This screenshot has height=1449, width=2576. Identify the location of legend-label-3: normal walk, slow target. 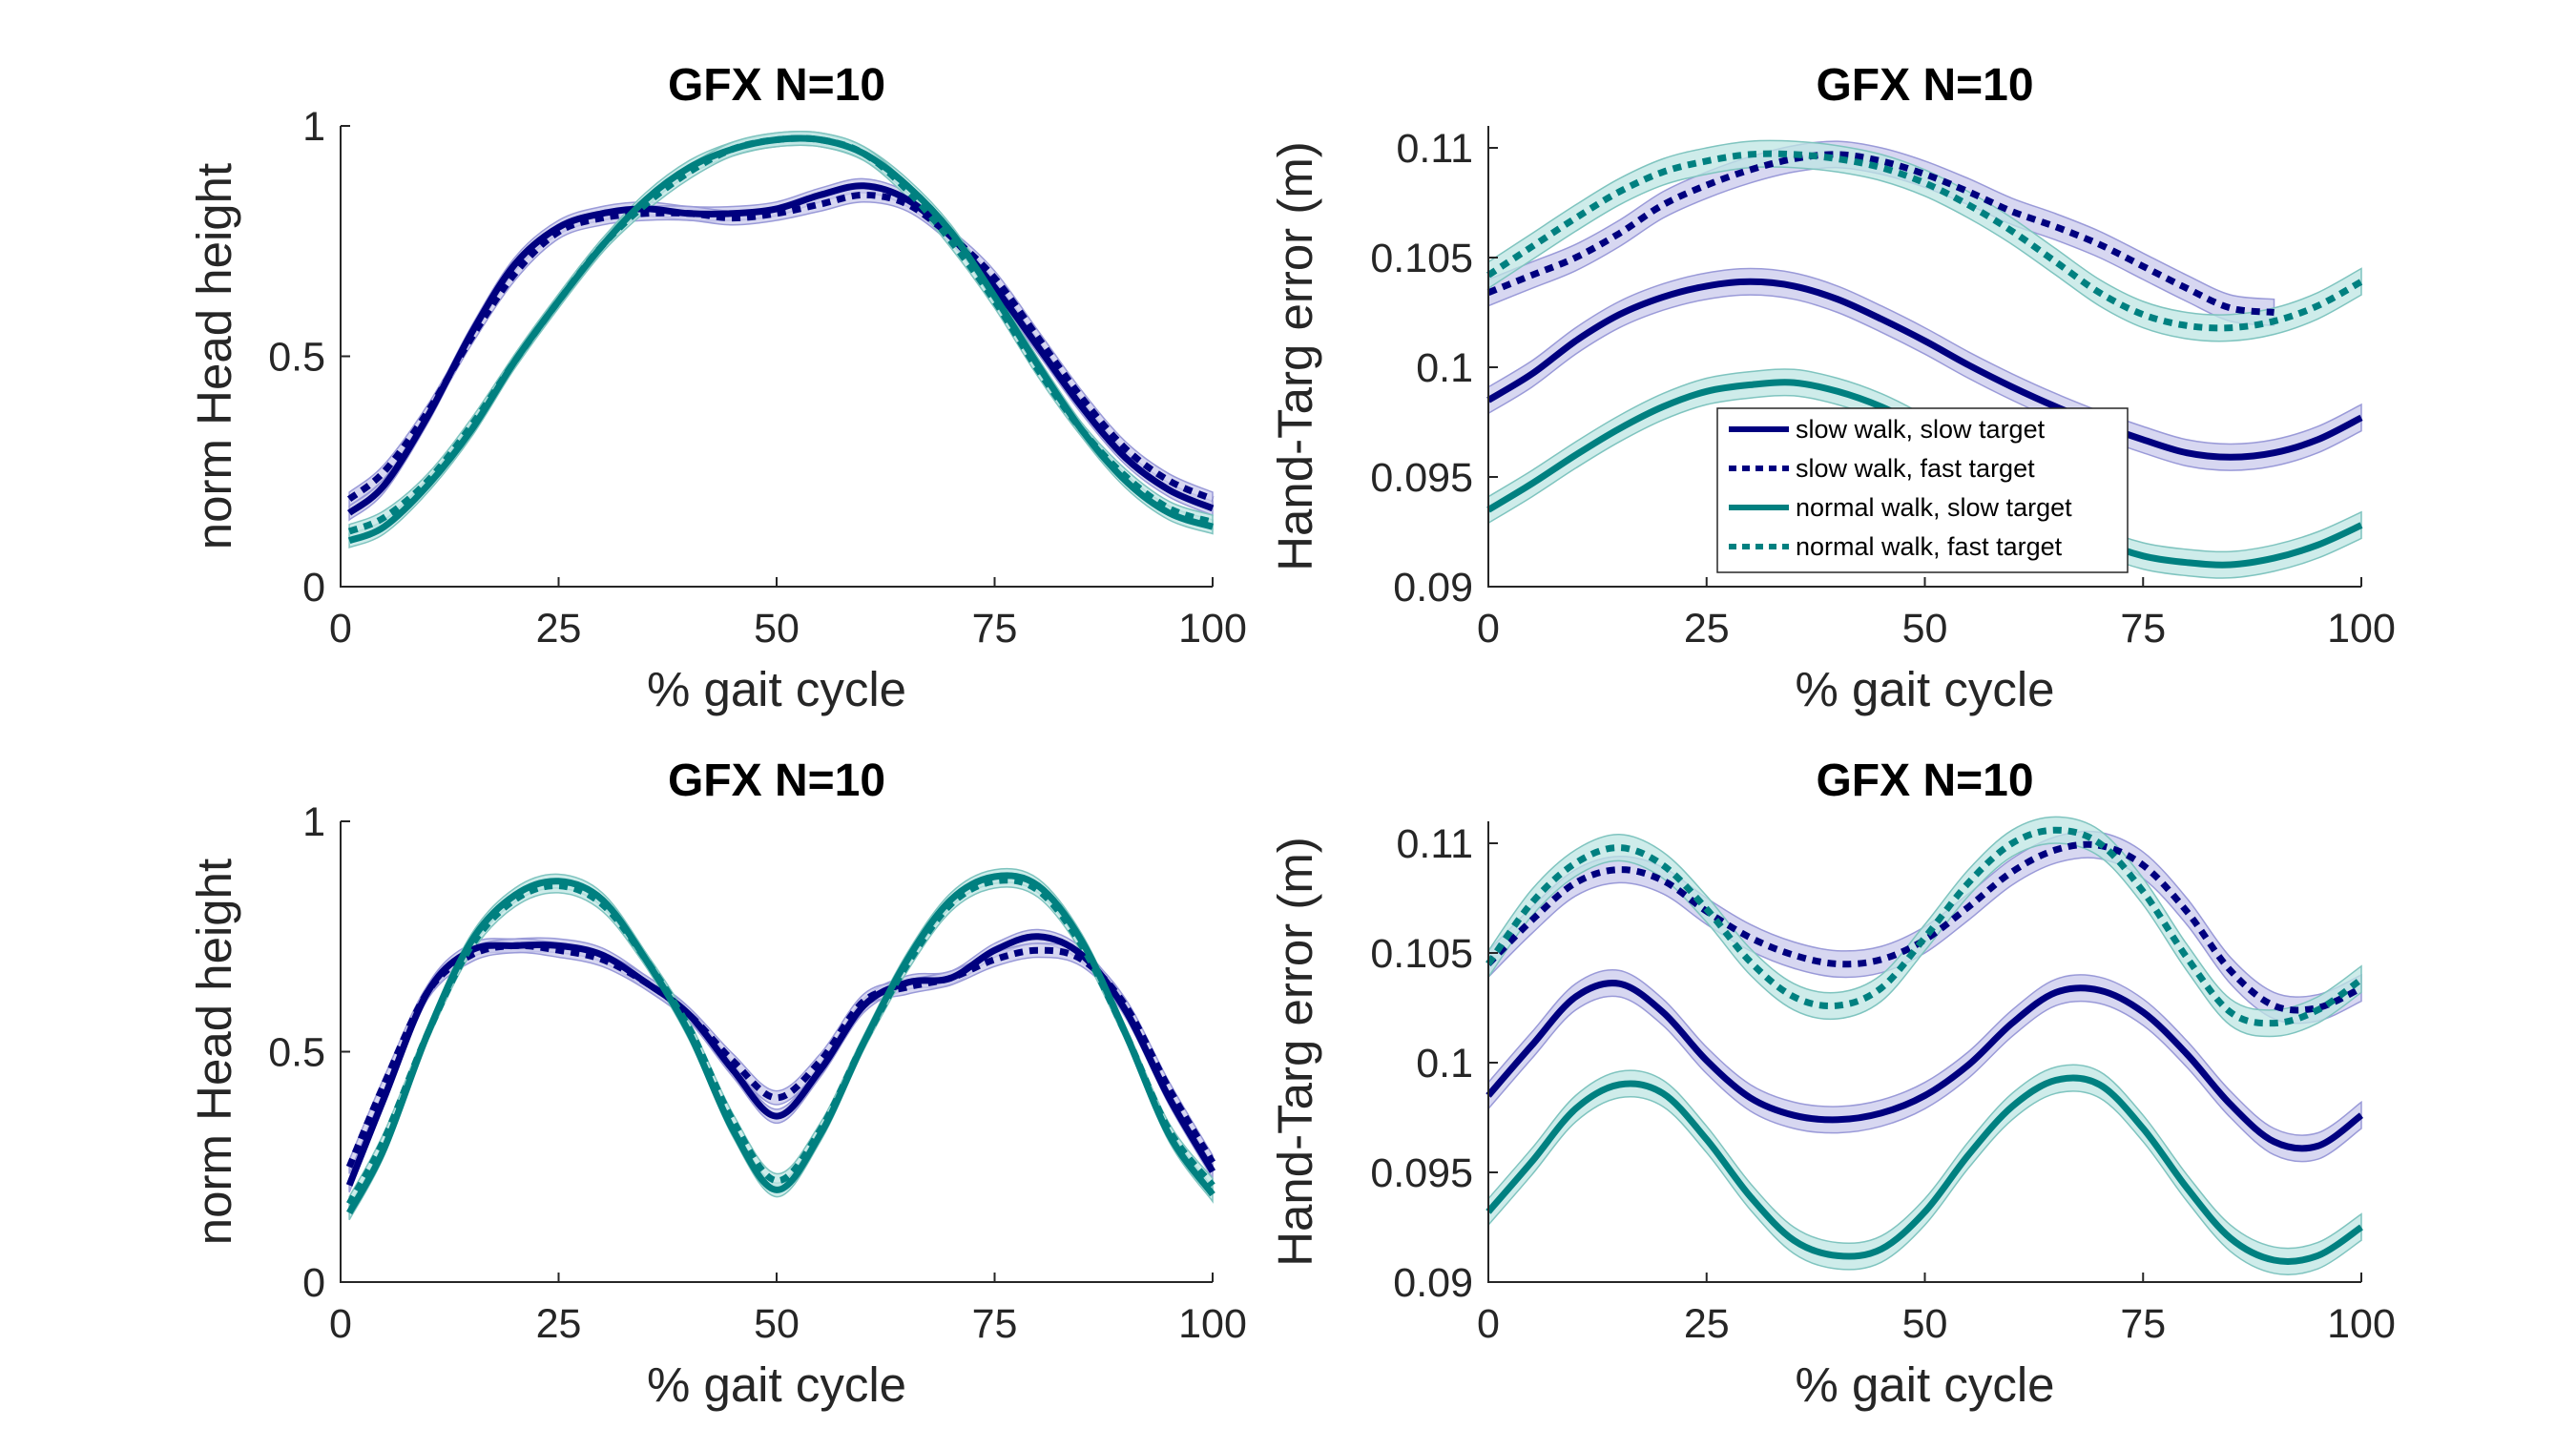
(1934, 507).